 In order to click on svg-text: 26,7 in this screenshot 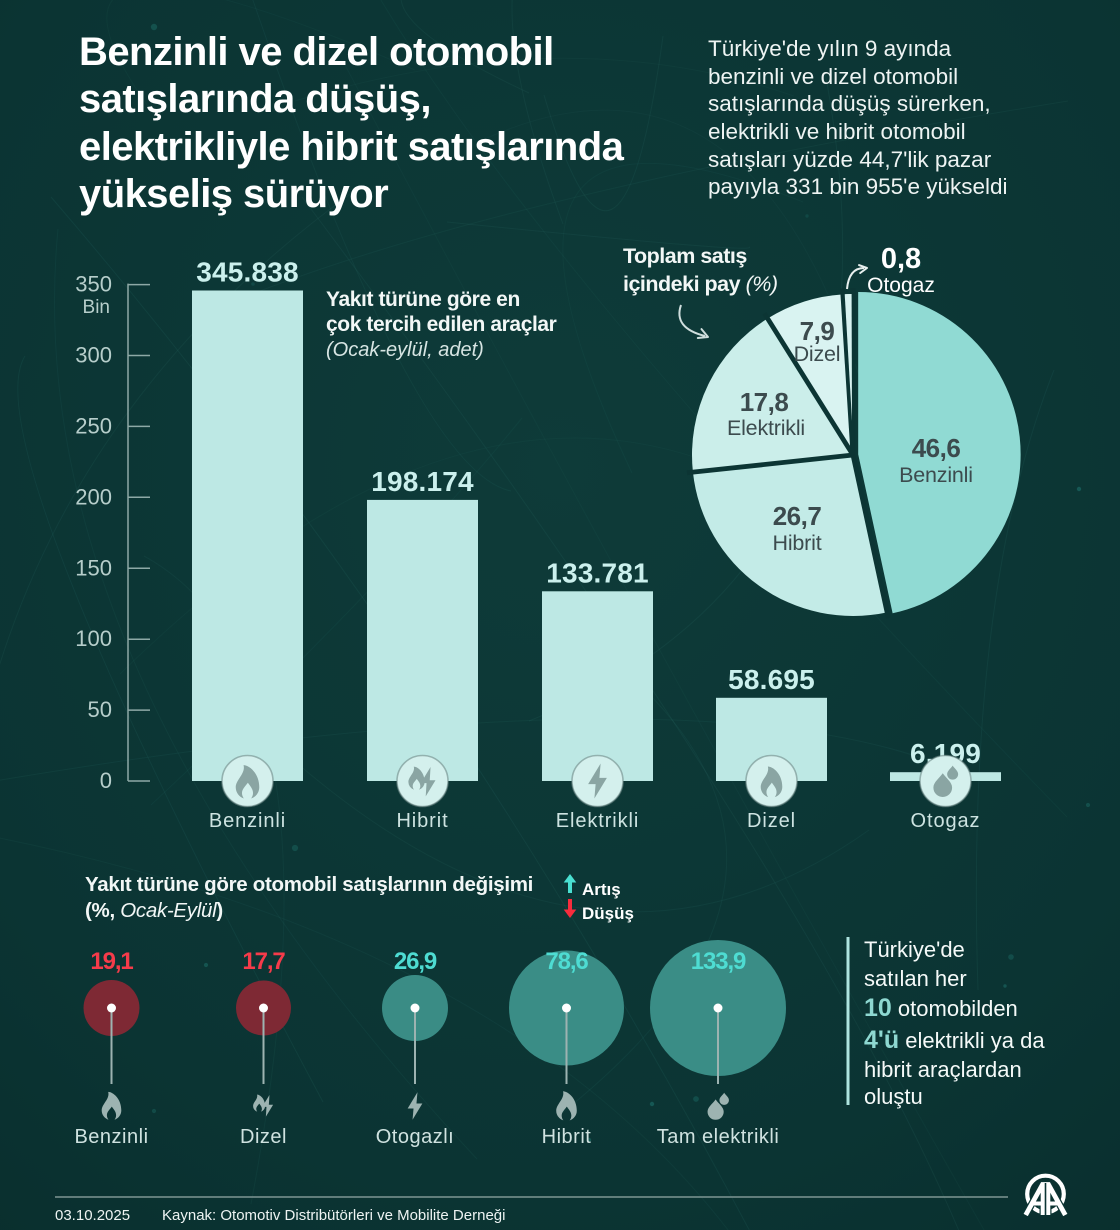, I will do `click(797, 516)`.